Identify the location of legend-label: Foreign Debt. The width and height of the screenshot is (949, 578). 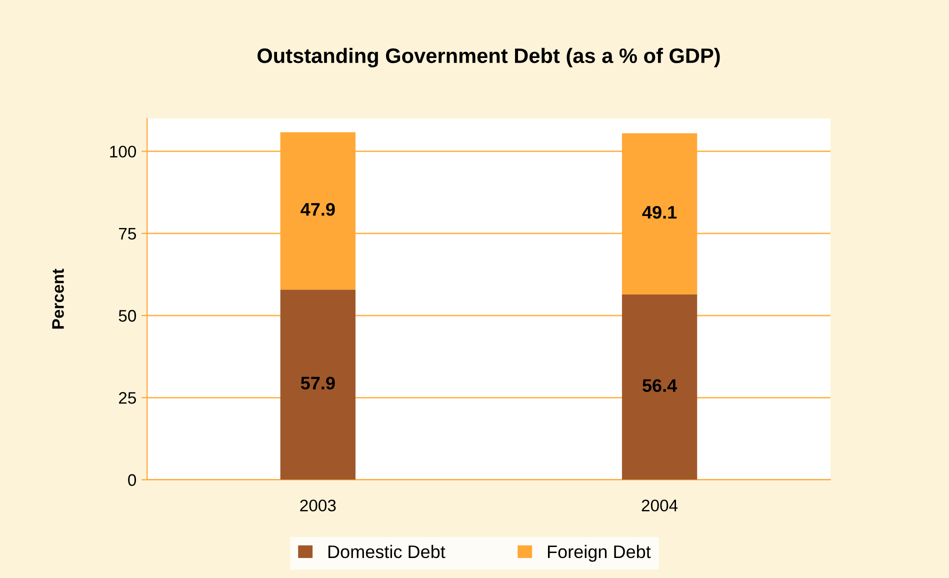
(599, 553).